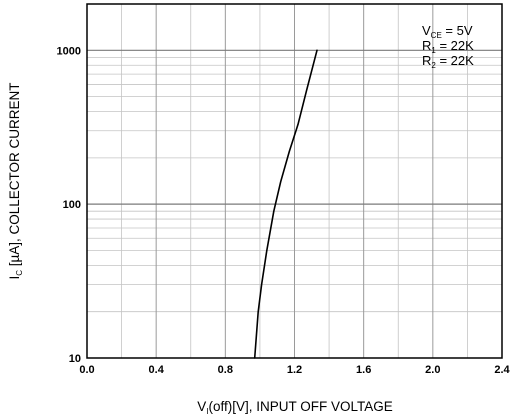 Image resolution: width=513 pixels, height=420 pixels. What do you see at coordinates (433, 50) in the screenshot?
I see `annotation-subscript: 1` at bounding box center [433, 50].